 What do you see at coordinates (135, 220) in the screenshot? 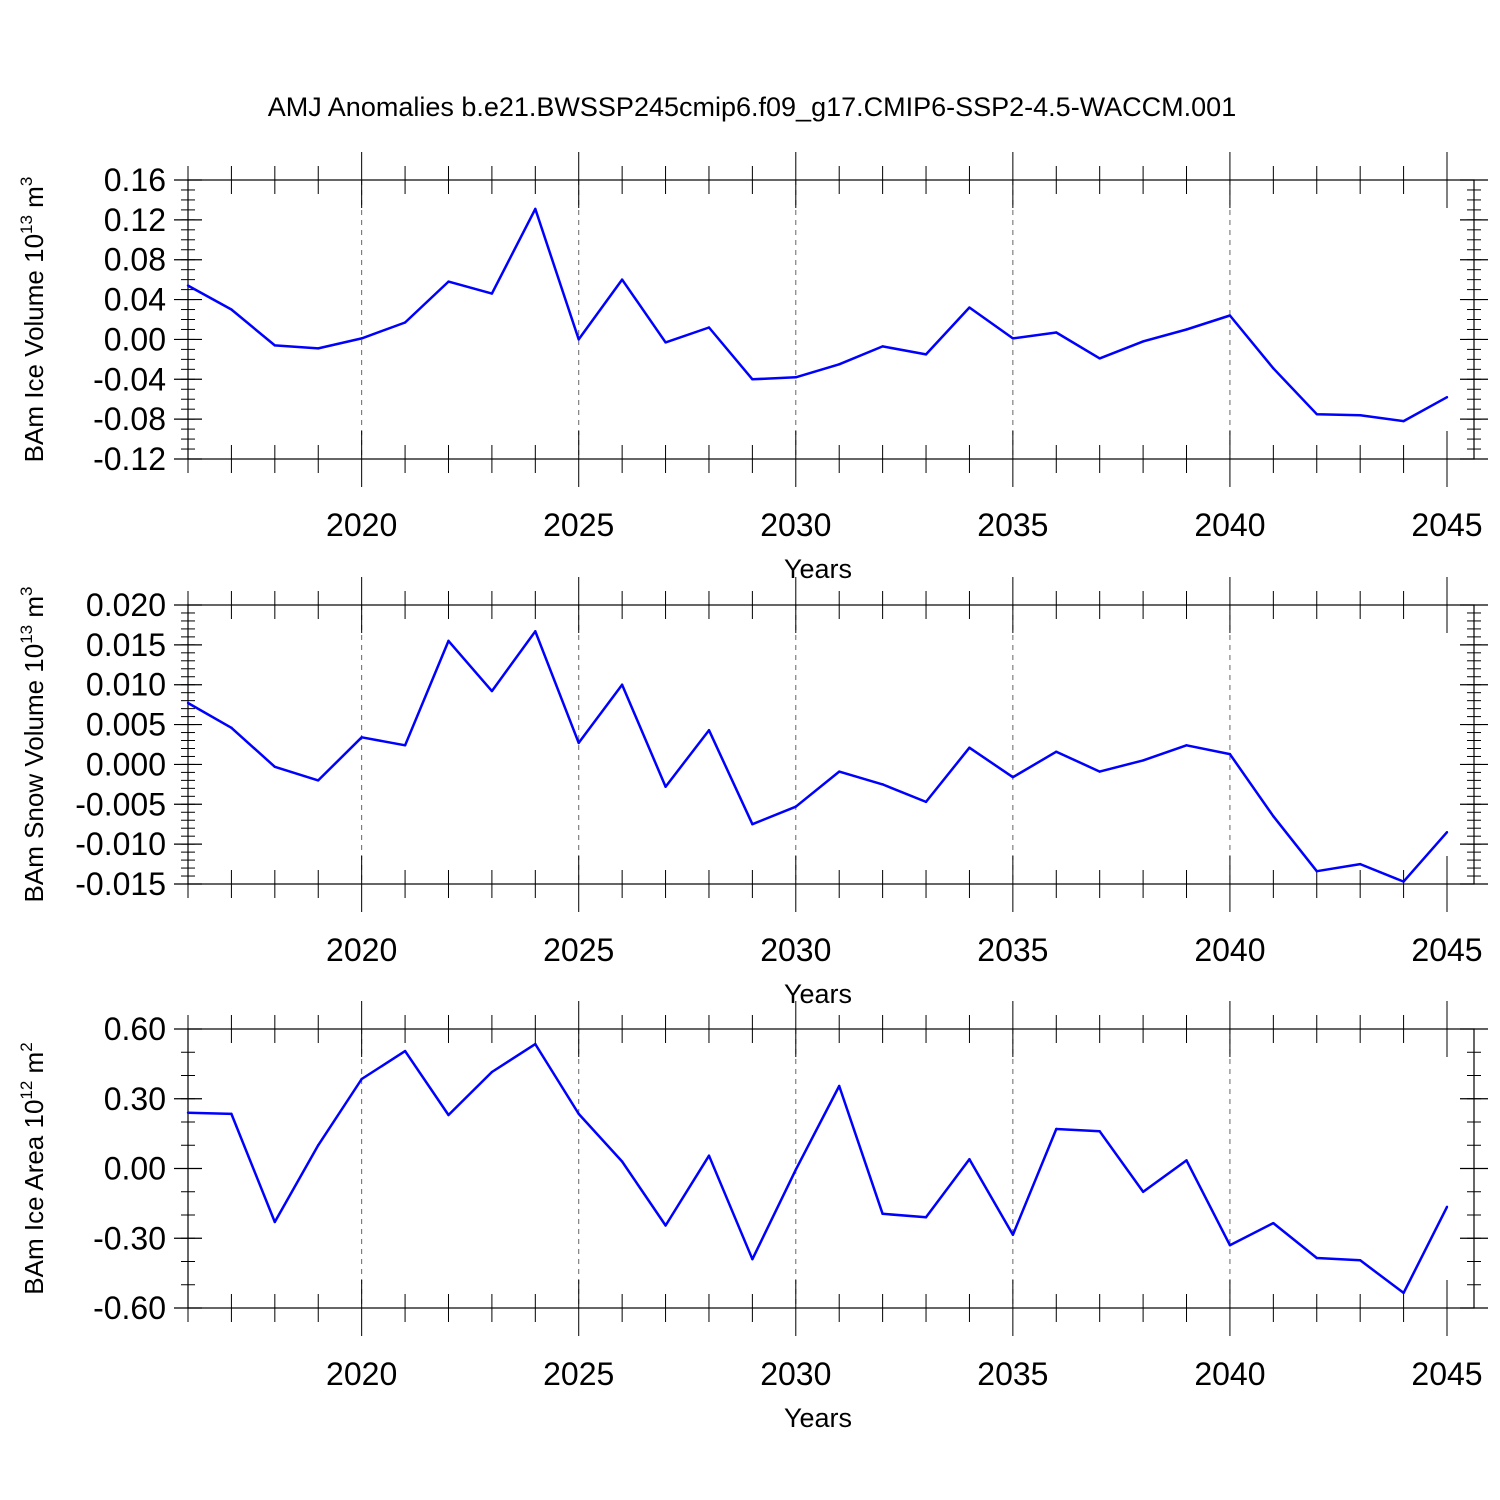
I see `y-tick-label: 0.12` at bounding box center [135, 220].